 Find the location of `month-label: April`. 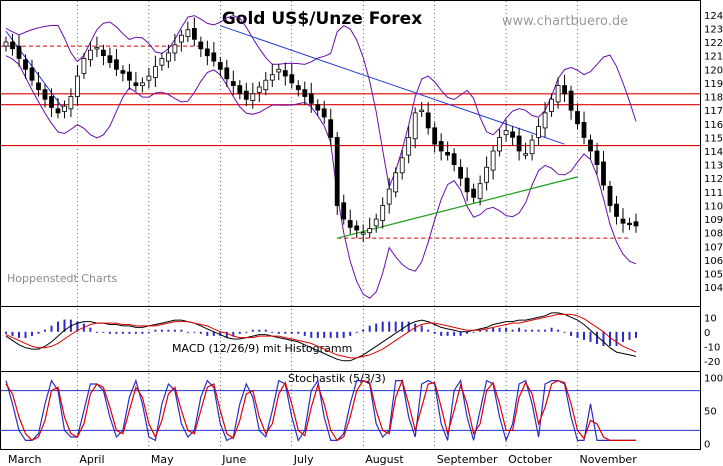

month-label: April is located at coordinates (91, 459).